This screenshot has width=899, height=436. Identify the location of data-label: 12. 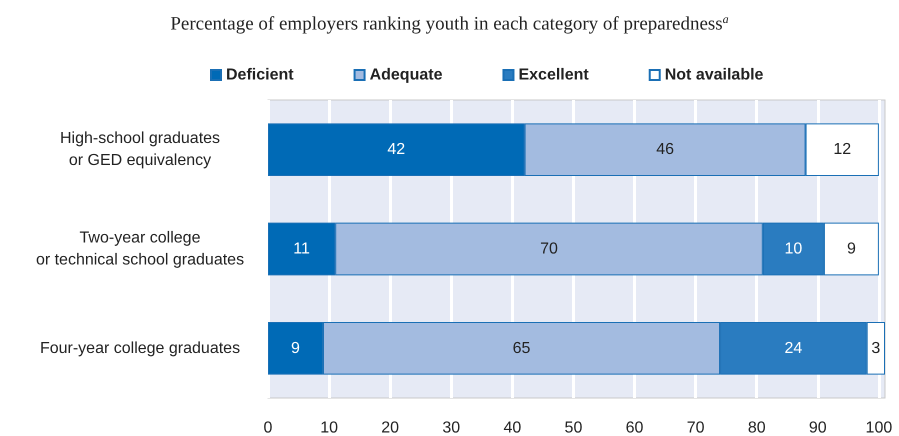
(842, 149).